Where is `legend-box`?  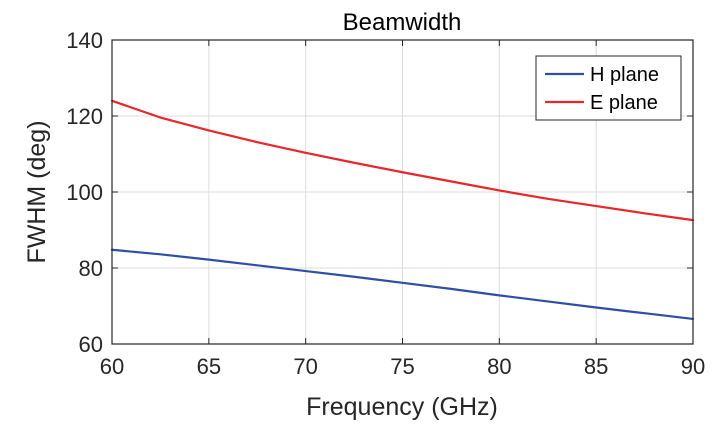 legend-box is located at coordinates (608, 88).